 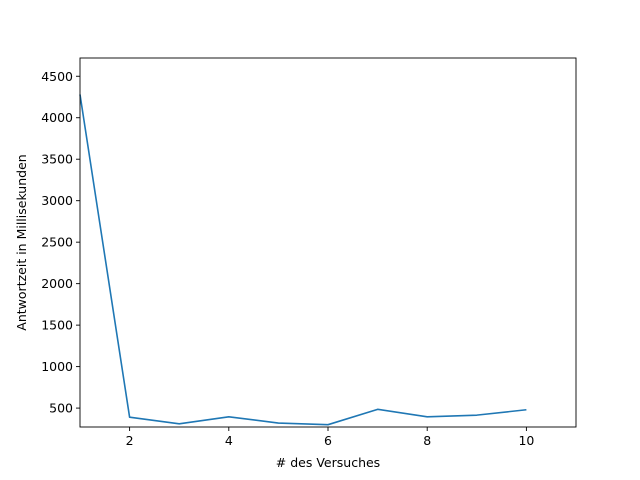 What do you see at coordinates (21, 242) in the screenshot?
I see `y-axis-label: Antwortzeit in Millisekunden` at bounding box center [21, 242].